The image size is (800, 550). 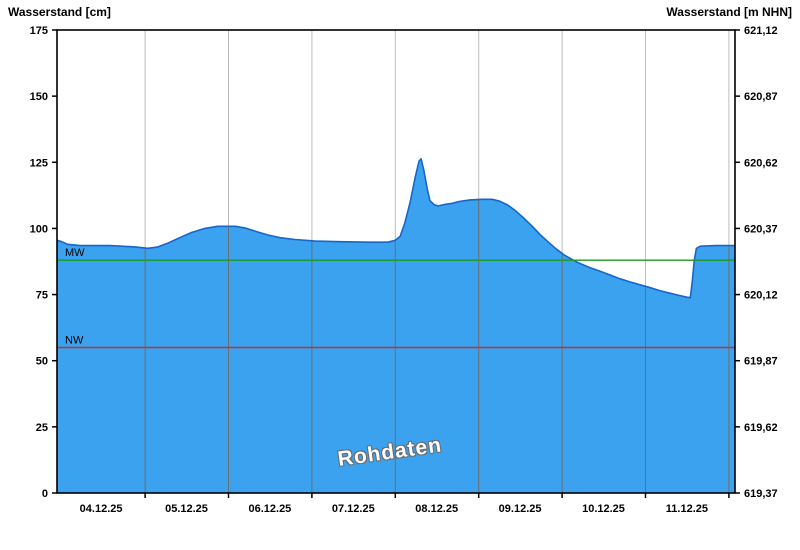 I want to click on y-right-tick-label: 621,12, so click(x=761, y=31).